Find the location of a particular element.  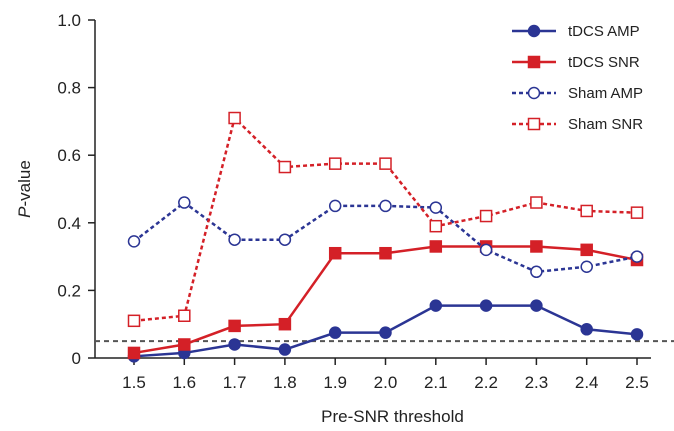

y-tick-label: 0.4 is located at coordinates (69, 223).